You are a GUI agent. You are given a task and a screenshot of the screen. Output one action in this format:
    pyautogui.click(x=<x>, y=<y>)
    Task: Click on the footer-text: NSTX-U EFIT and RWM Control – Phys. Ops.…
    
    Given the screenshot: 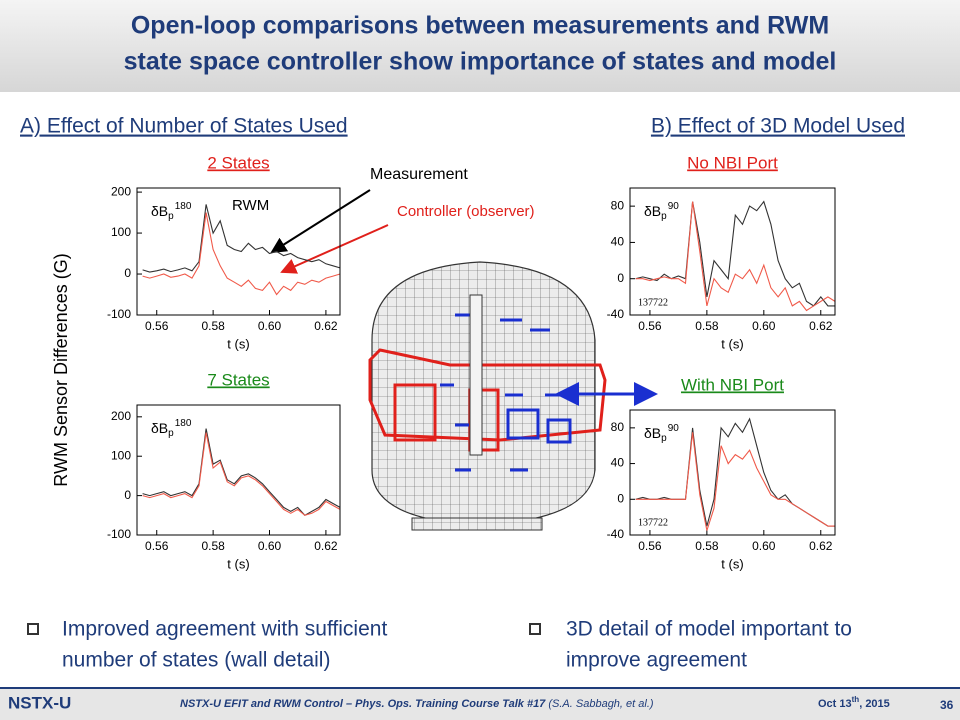 What is the action you would take?
    pyautogui.click(x=417, y=704)
    